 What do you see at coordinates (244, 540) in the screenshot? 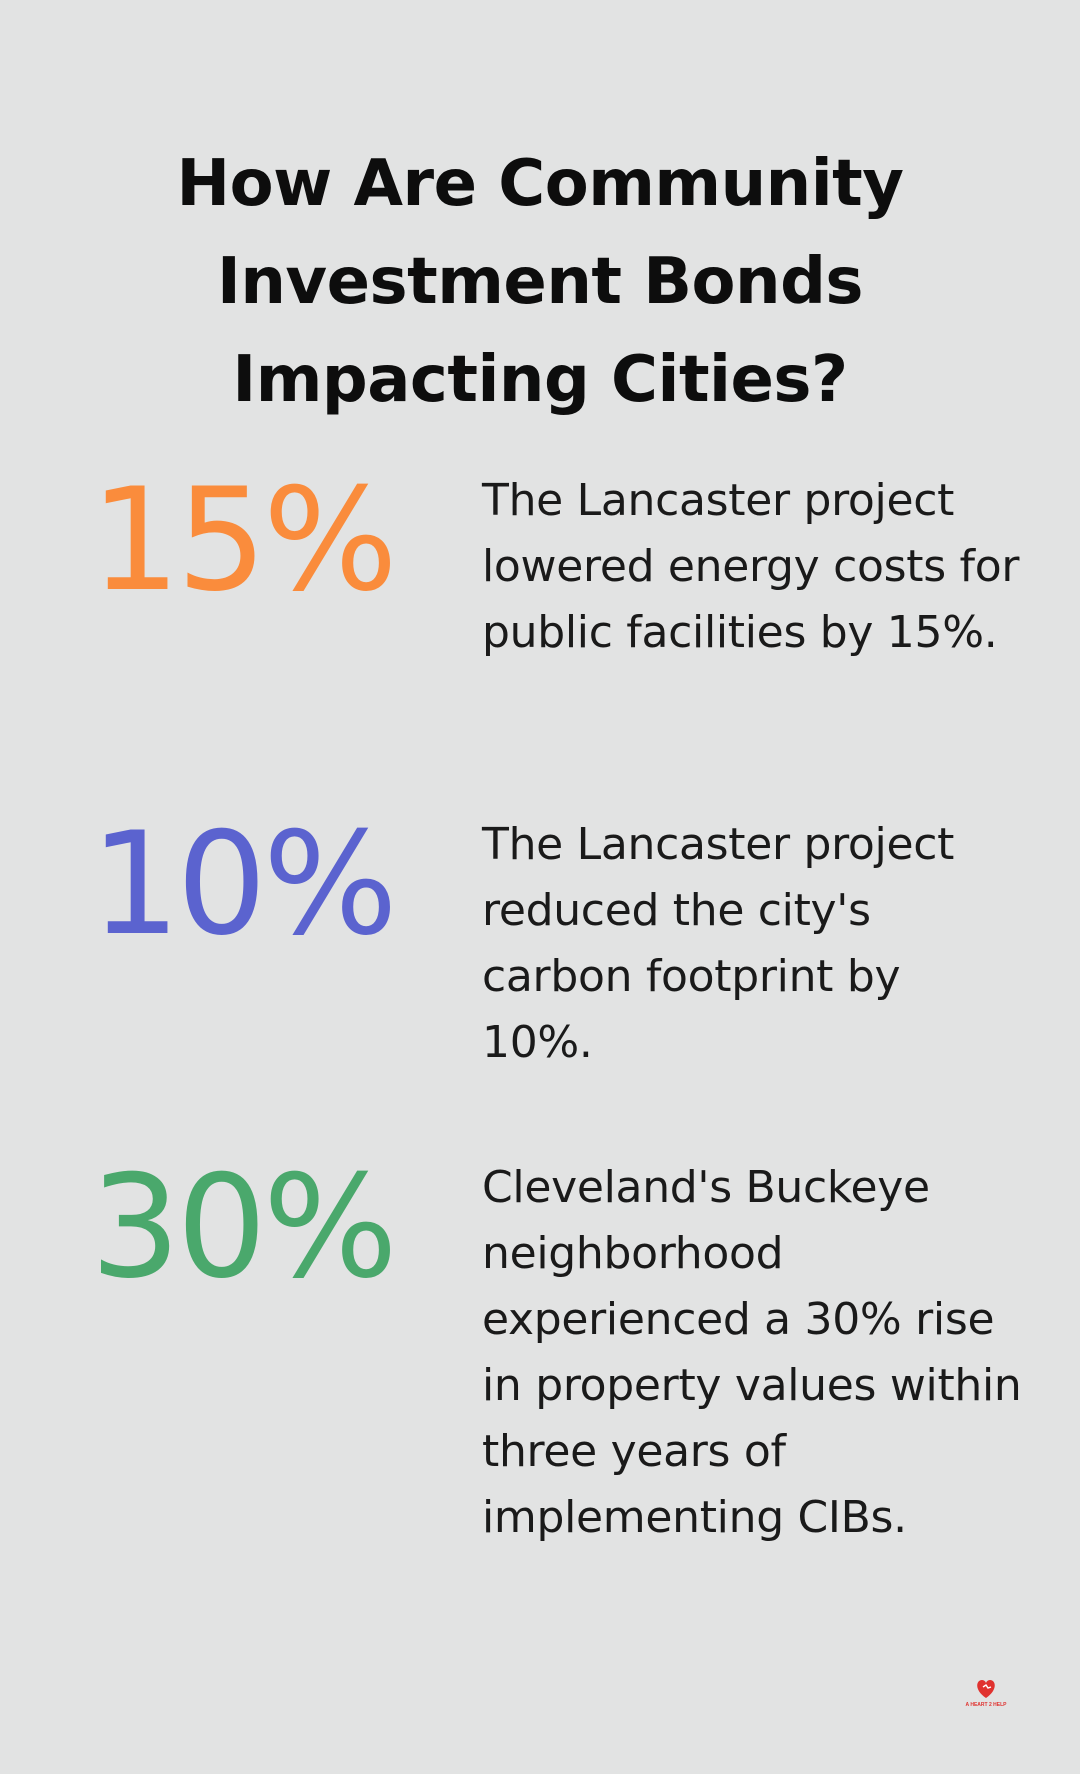
I see `stat-value: 15%` at bounding box center [244, 540].